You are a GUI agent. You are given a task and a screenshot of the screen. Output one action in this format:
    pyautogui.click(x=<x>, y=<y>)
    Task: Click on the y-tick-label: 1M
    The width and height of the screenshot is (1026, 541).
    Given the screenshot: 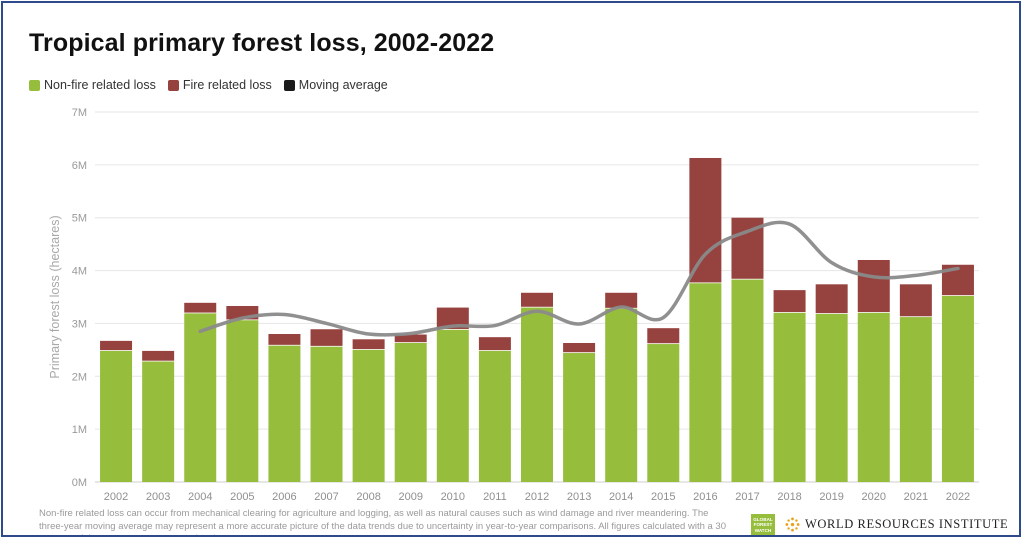 What is the action you would take?
    pyautogui.click(x=79, y=430)
    